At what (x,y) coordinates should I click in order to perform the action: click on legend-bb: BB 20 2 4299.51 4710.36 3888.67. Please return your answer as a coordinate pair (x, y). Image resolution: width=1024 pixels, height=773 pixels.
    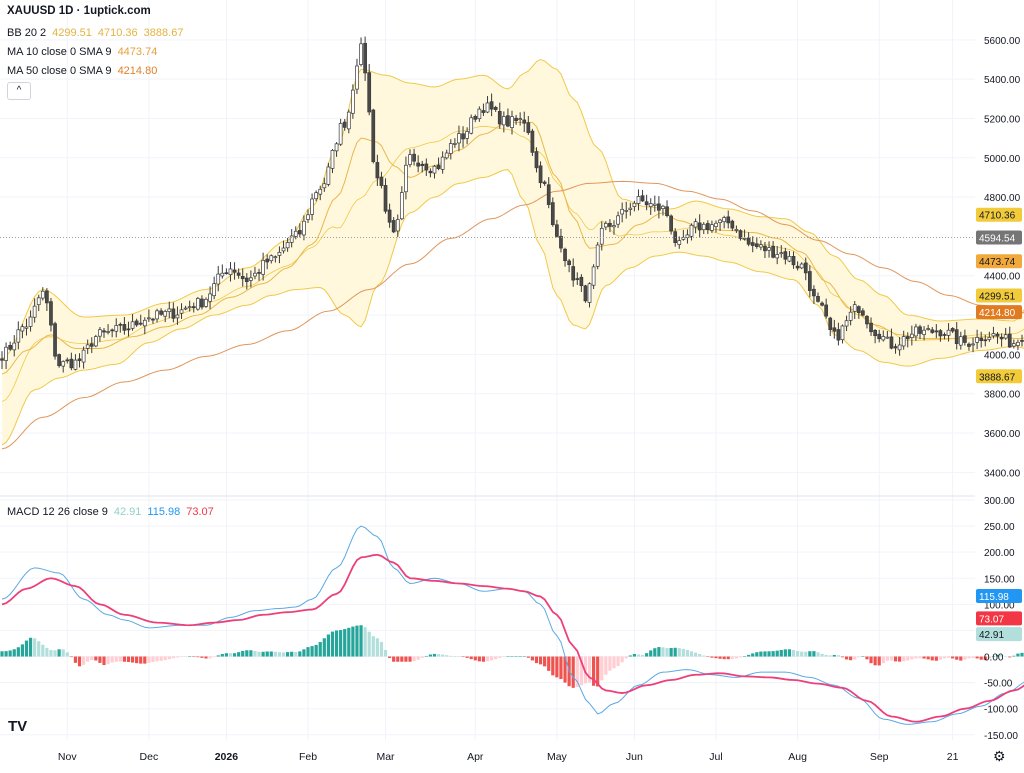
    Looking at the image, I should click on (95, 33).